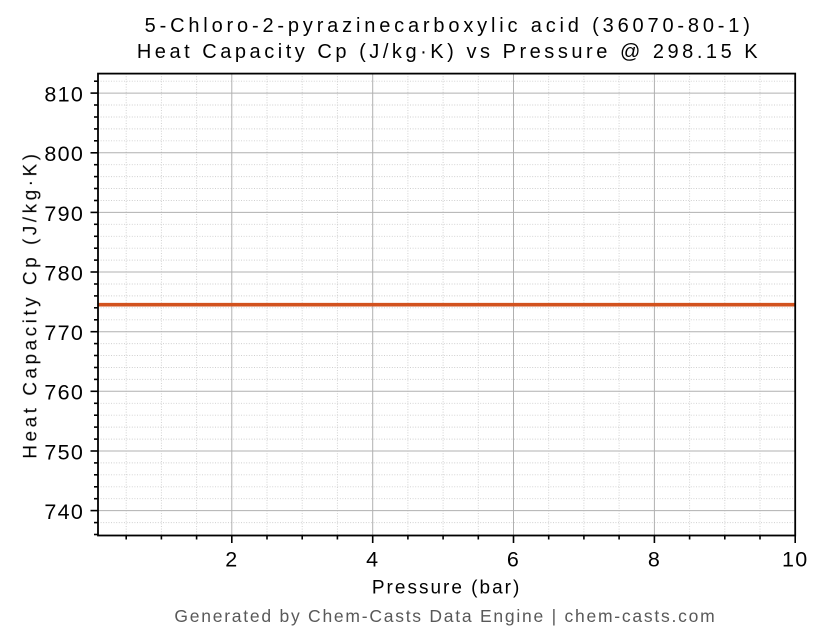  What do you see at coordinates (64, 154) in the screenshot?
I see `svg-text: 800` at bounding box center [64, 154].